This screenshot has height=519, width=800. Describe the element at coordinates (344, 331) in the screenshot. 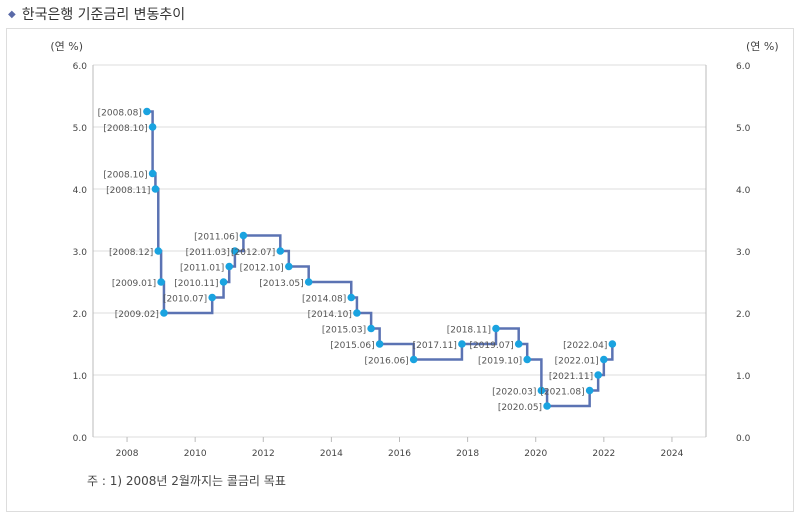

I see `data-label: [2015.03]` at that location.